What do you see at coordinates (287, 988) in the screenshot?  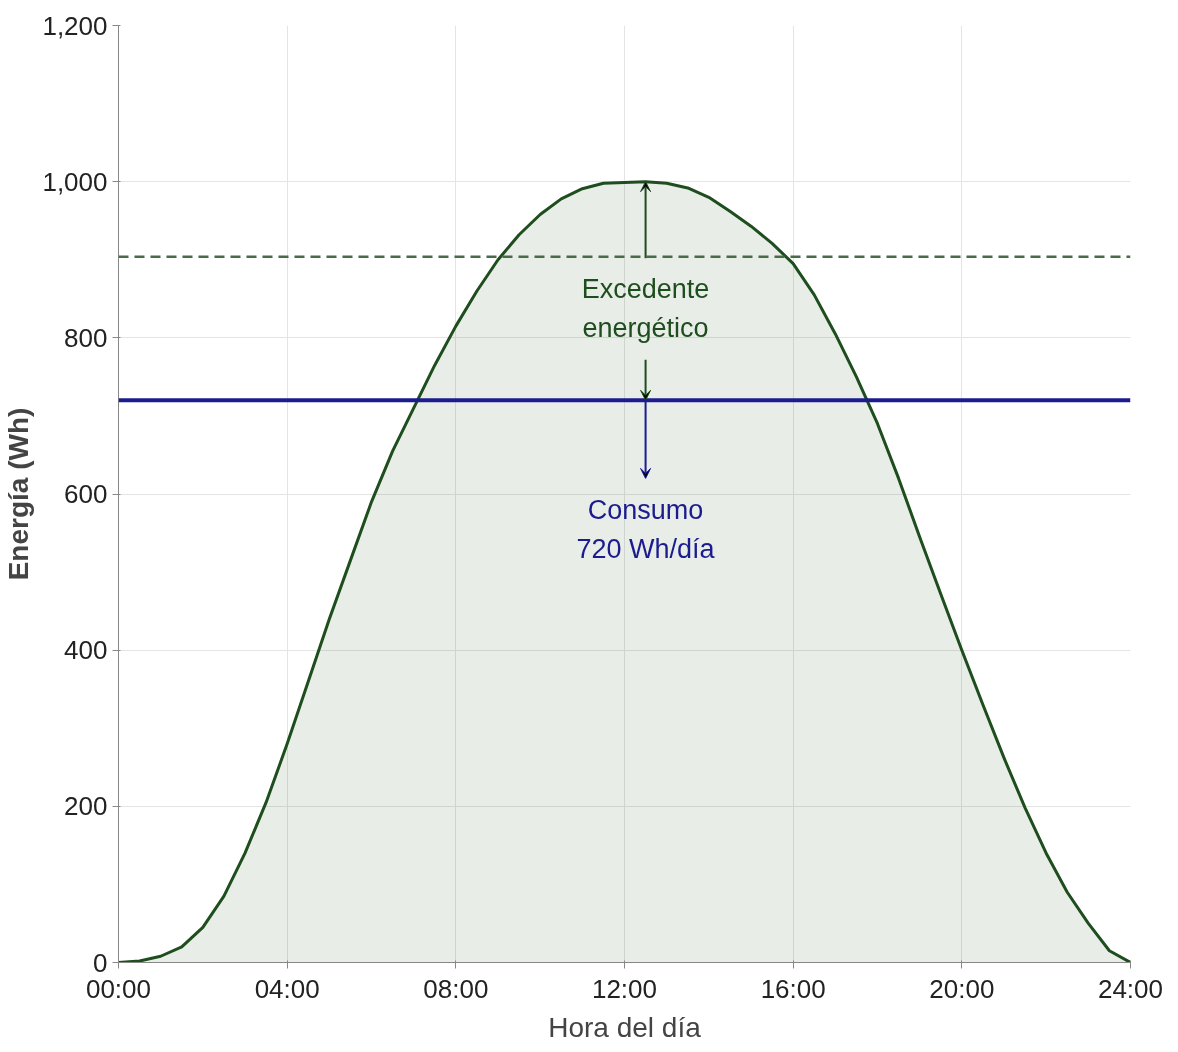 I see `x-tick-label: 04:00` at bounding box center [287, 988].